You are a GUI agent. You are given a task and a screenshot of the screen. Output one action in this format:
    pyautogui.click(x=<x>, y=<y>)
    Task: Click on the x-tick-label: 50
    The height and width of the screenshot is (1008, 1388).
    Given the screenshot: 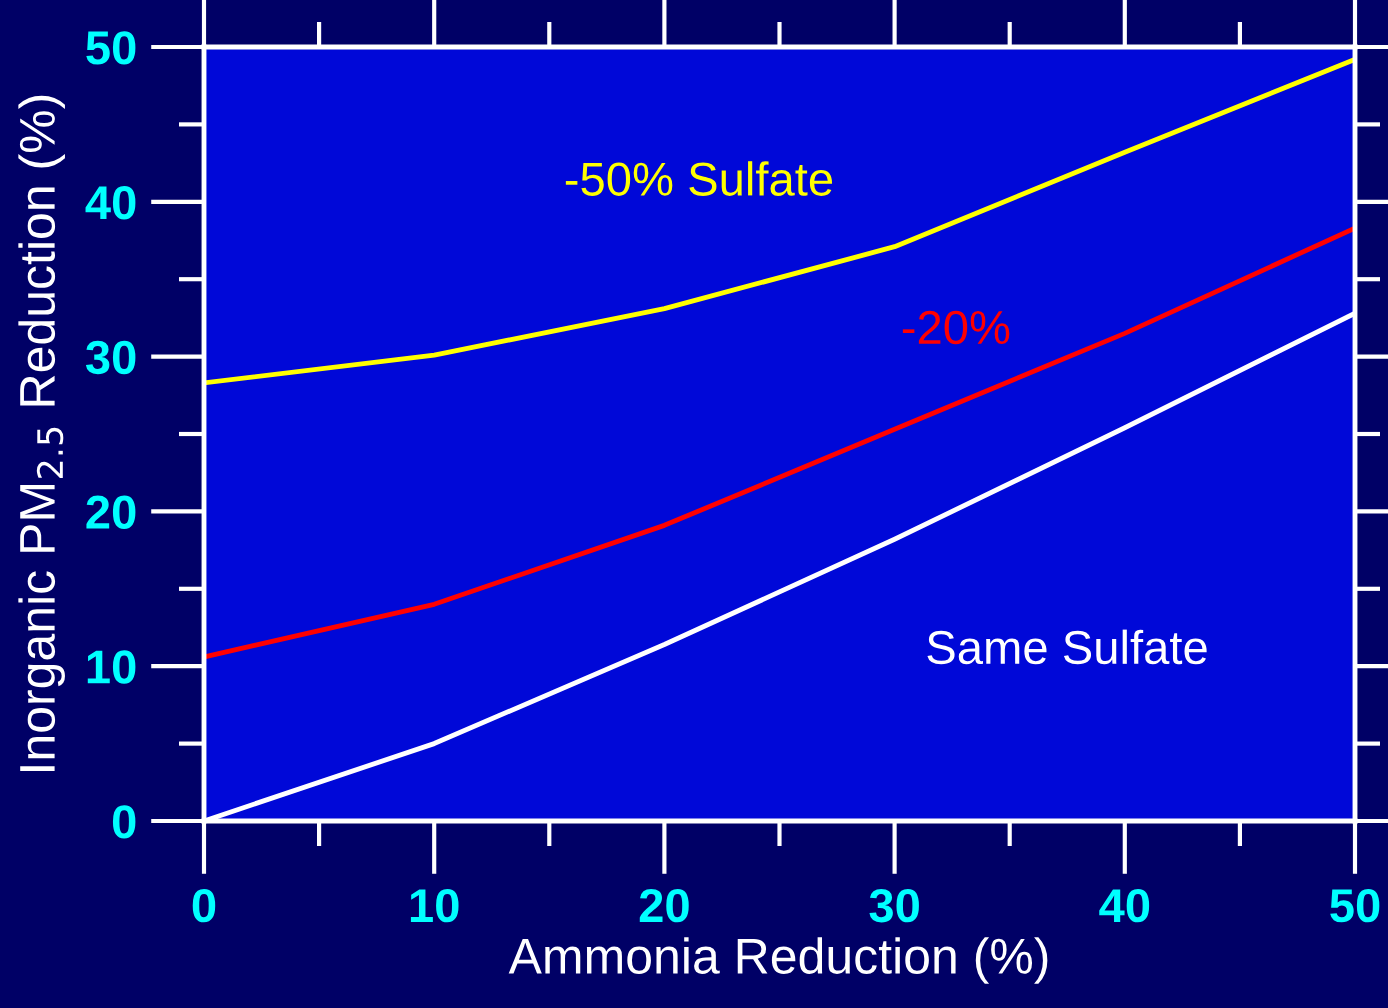 What is the action you would take?
    pyautogui.click(x=1355, y=905)
    